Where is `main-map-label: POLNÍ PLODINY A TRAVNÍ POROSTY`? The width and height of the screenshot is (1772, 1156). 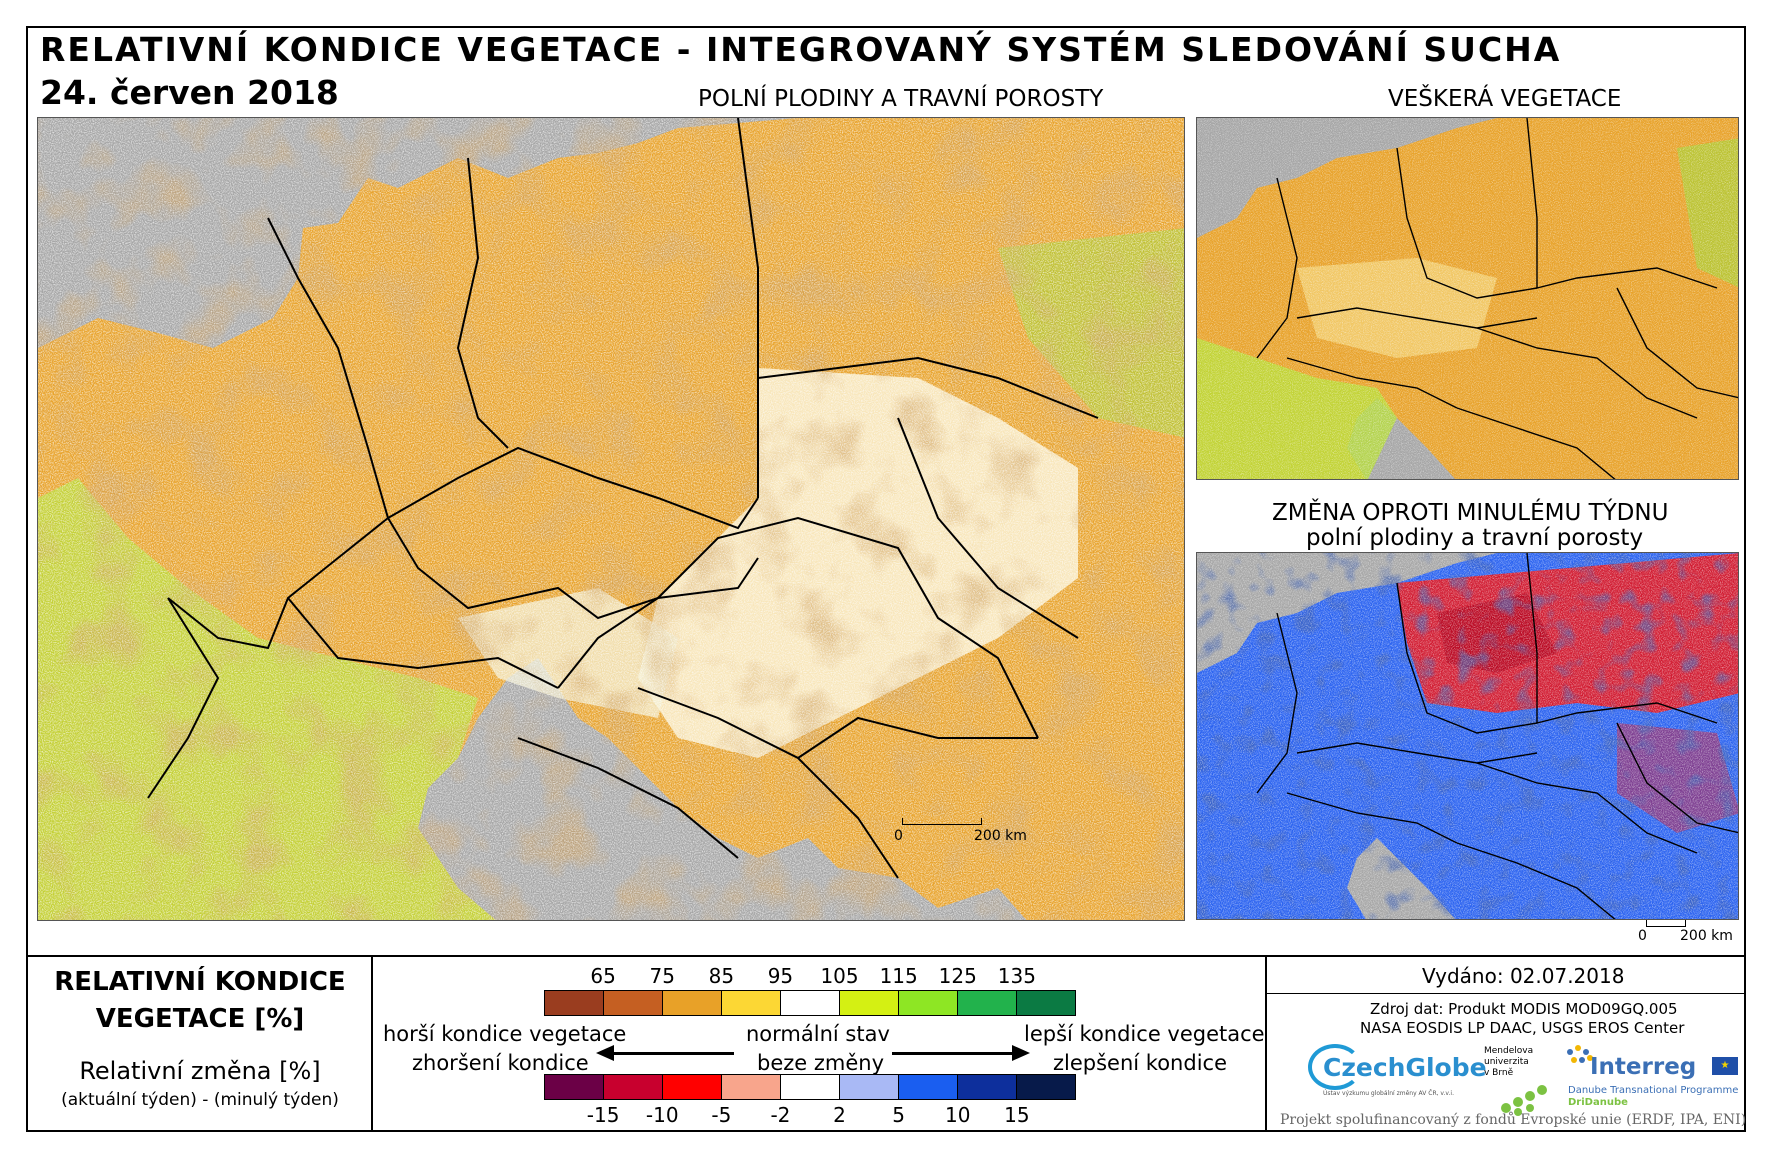 main-map-label: POLNÍ PLODINY A TRAVNÍ POROSTY is located at coordinates (901, 99).